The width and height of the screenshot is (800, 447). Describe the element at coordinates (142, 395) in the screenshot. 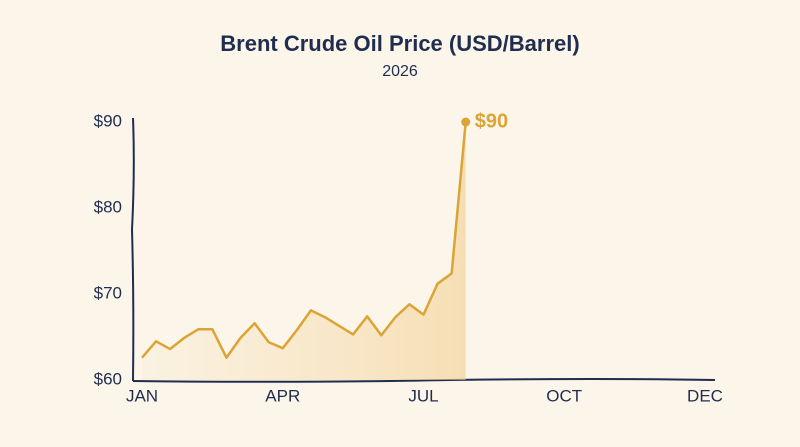

I see `x-tick-label: JAN` at that location.